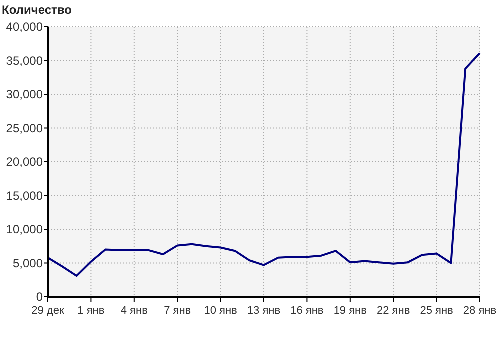 The width and height of the screenshot is (500, 343). I want to click on x-tick-label: 4 янв, so click(134, 311).